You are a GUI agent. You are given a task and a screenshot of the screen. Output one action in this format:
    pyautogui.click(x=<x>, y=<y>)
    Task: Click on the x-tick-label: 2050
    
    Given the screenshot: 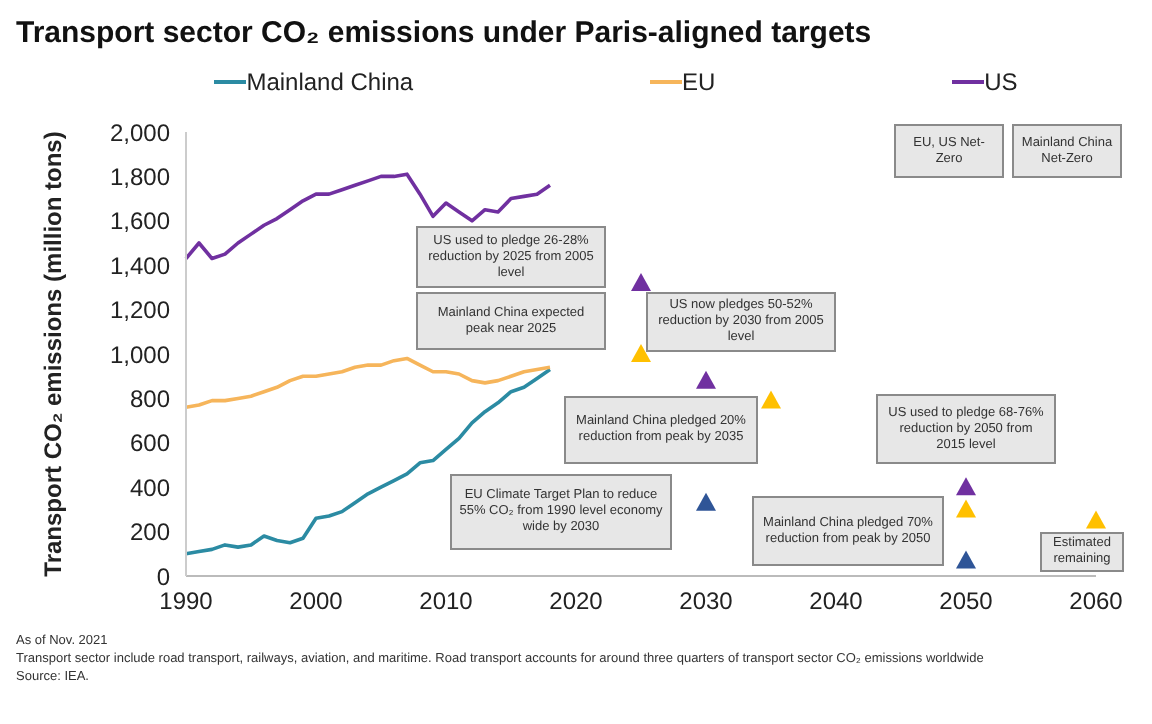 What is the action you would take?
    pyautogui.click(x=966, y=601)
    